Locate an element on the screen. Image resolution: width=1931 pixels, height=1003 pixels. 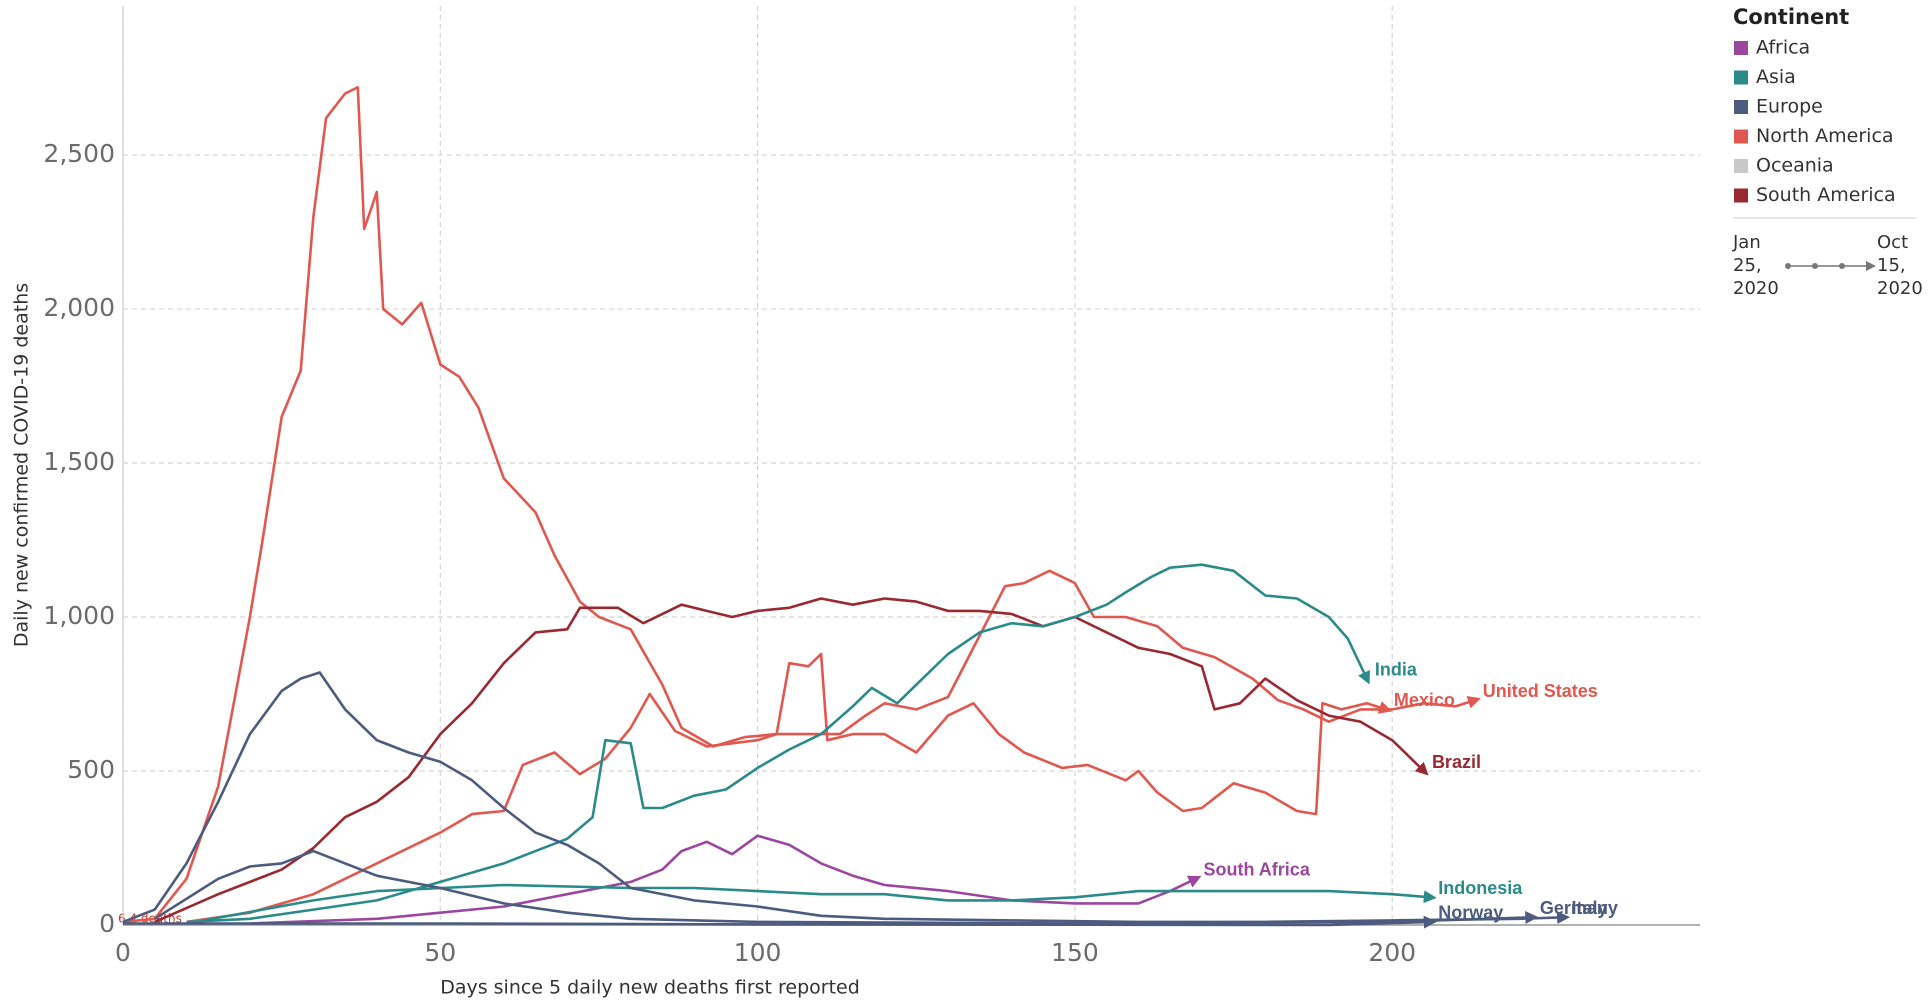
y-tick-label: 0 is located at coordinates (107, 923).